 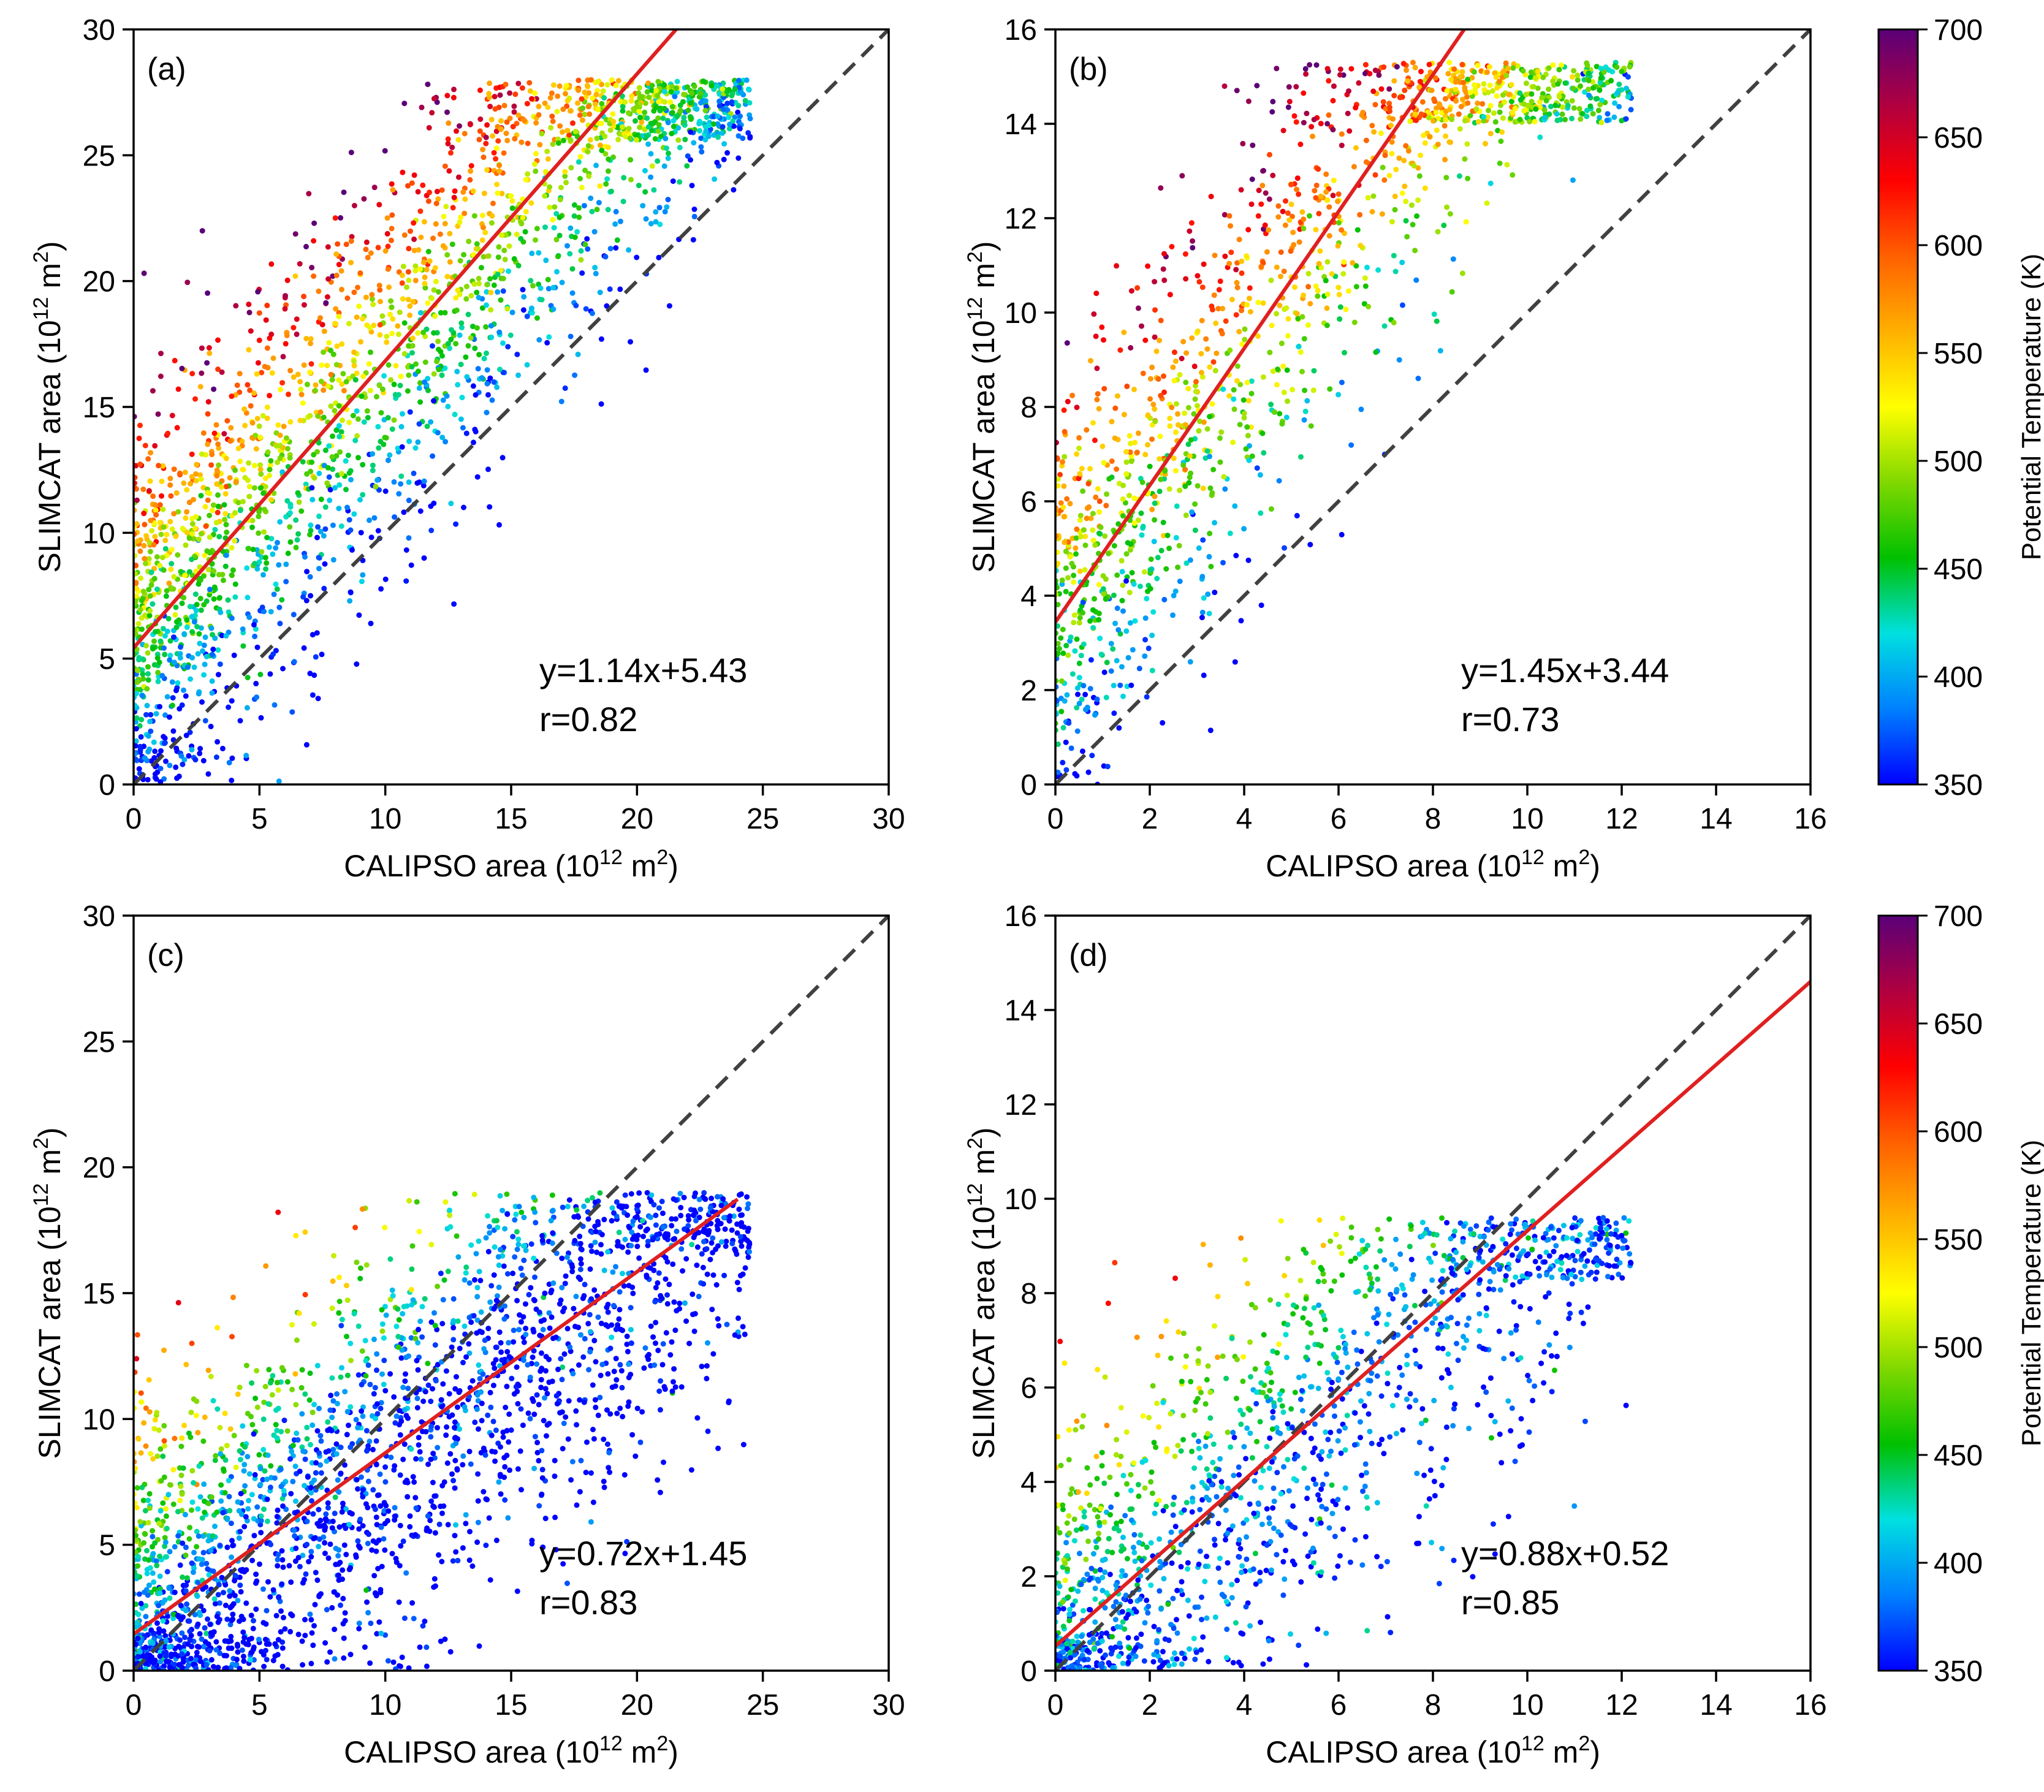 What do you see at coordinates (99, 533) in the screenshot?
I see `y-tick-label: 10` at bounding box center [99, 533].